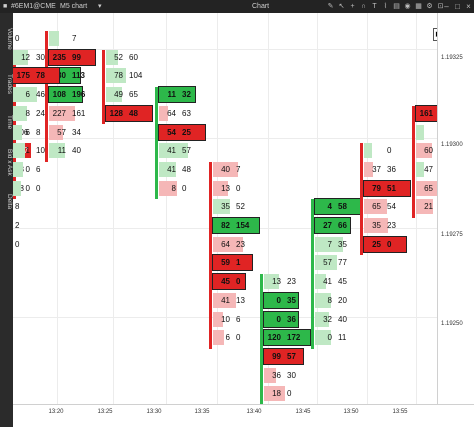 Image resolution: width=474 pixels, height=427 pixels. I want to click on footprint-cell: 0 36, so click(284, 319).